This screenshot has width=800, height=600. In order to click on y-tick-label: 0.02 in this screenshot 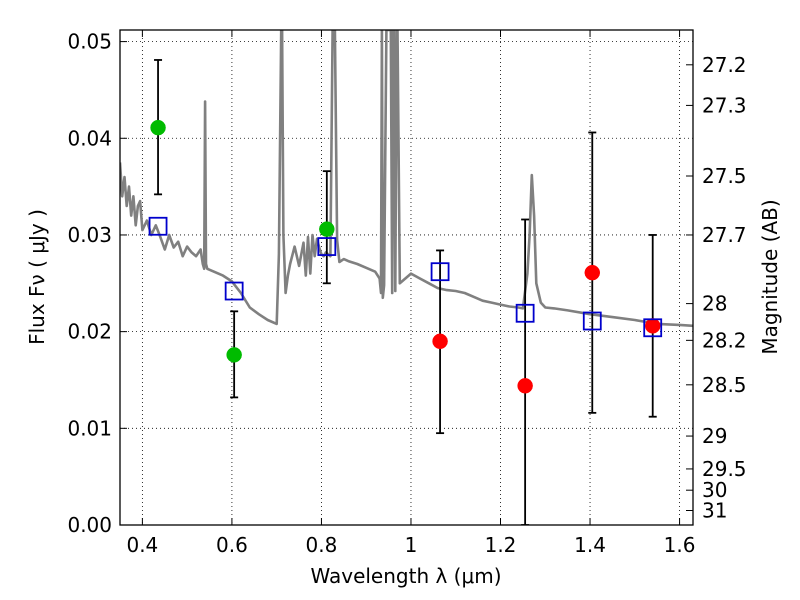, I will do `click(89, 332)`.